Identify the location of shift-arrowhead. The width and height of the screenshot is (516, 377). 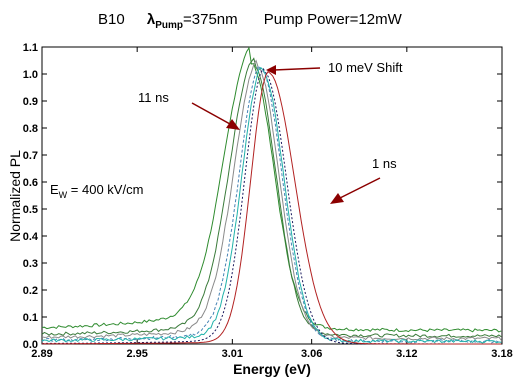
(271, 70).